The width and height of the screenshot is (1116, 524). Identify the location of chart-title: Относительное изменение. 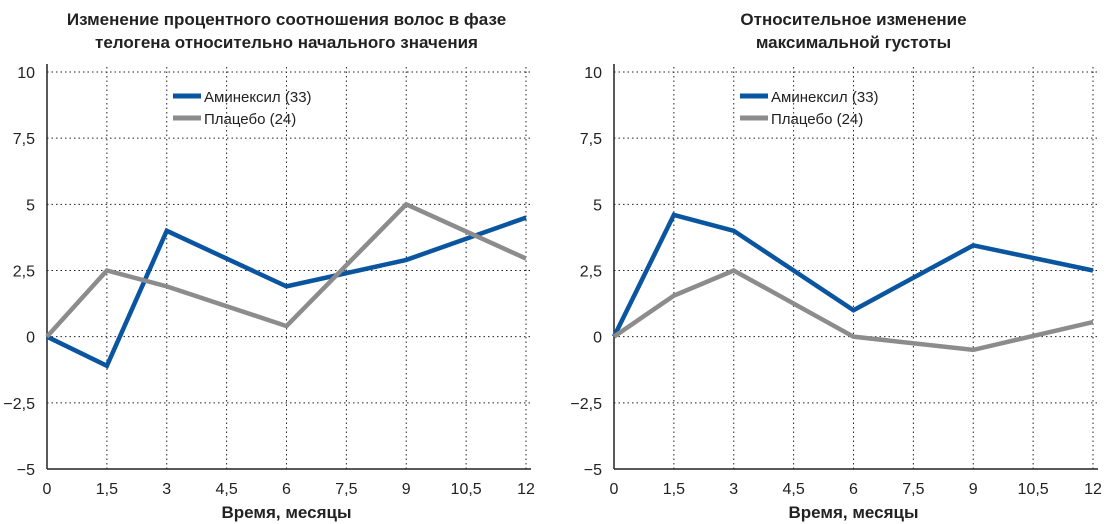
(853, 19).